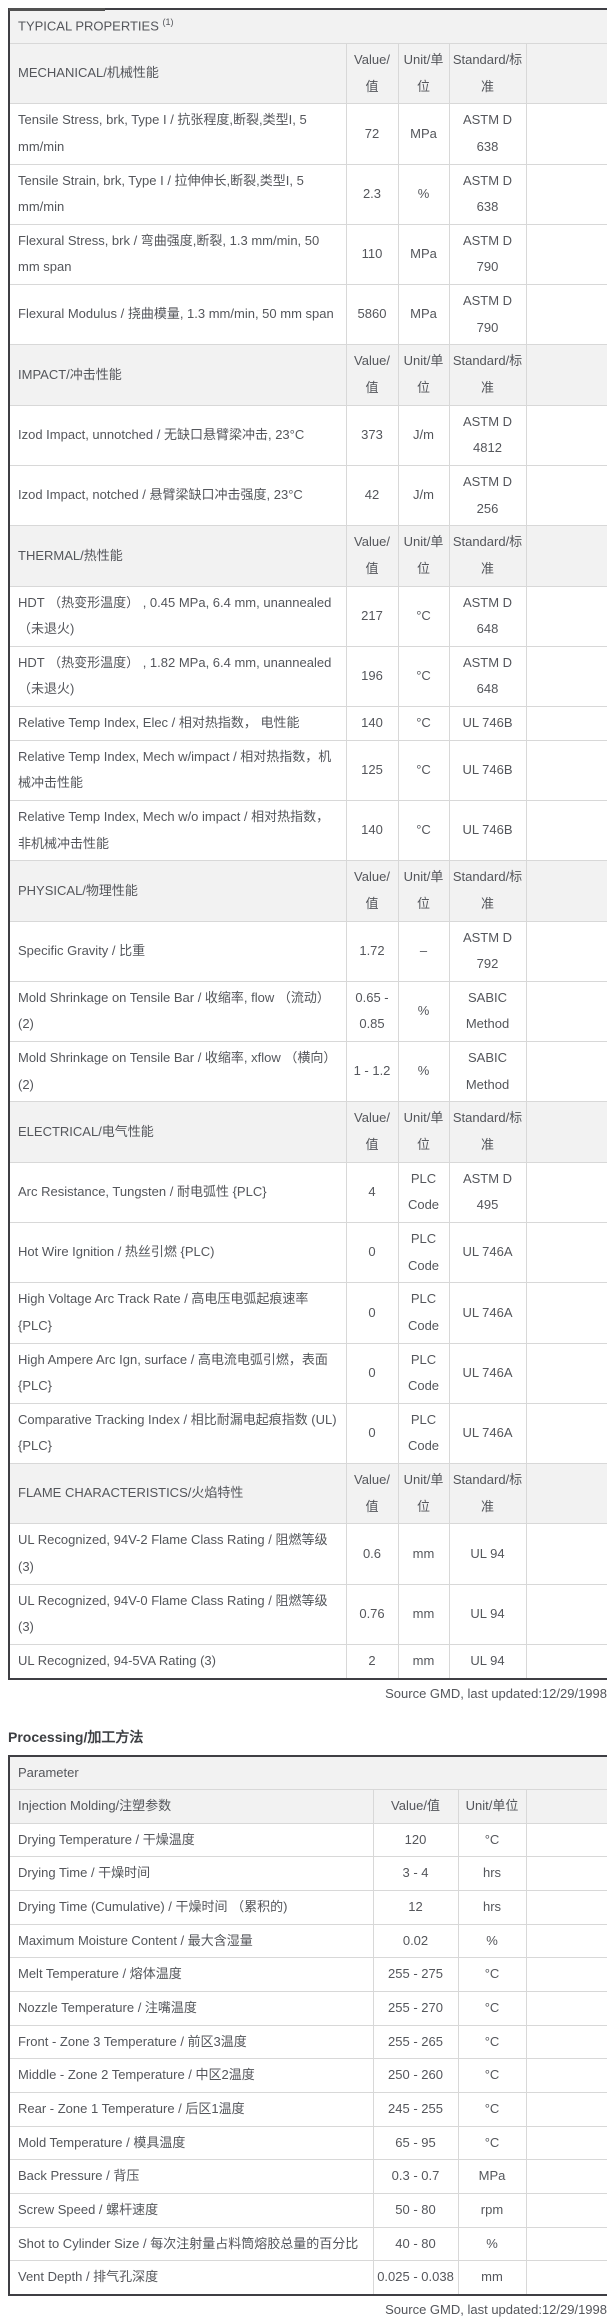 The image size is (607, 2317). Describe the element at coordinates (372, 194) in the screenshot. I see `property-value-cell: 2.3` at that location.